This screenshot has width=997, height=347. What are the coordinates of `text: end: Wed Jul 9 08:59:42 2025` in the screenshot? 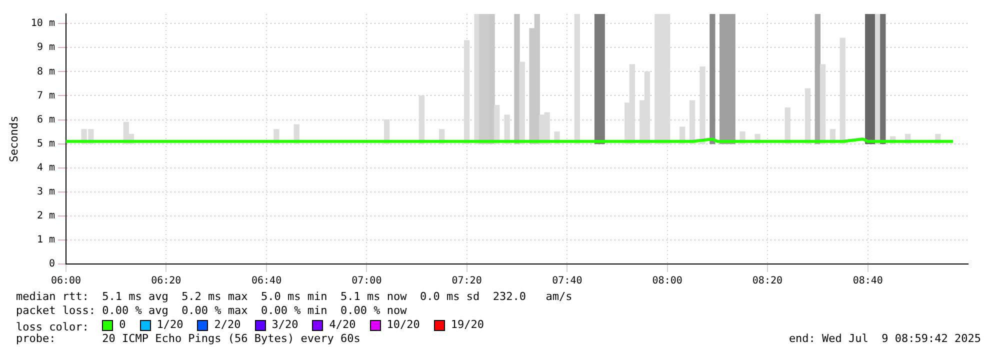 It's located at (884, 339).